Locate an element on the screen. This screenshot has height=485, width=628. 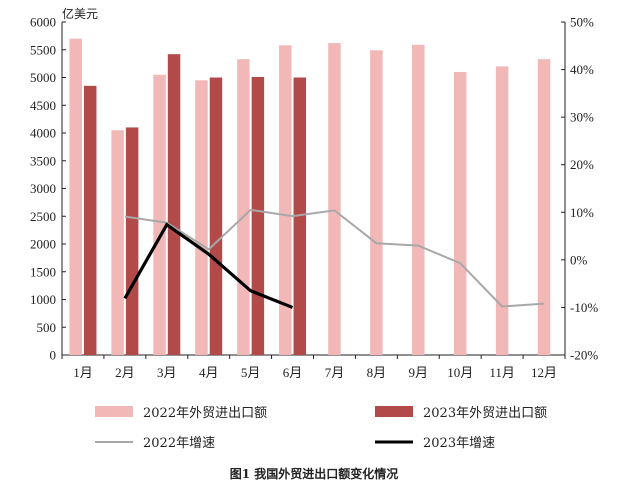
right-tick-label: 0% is located at coordinates (579, 259).